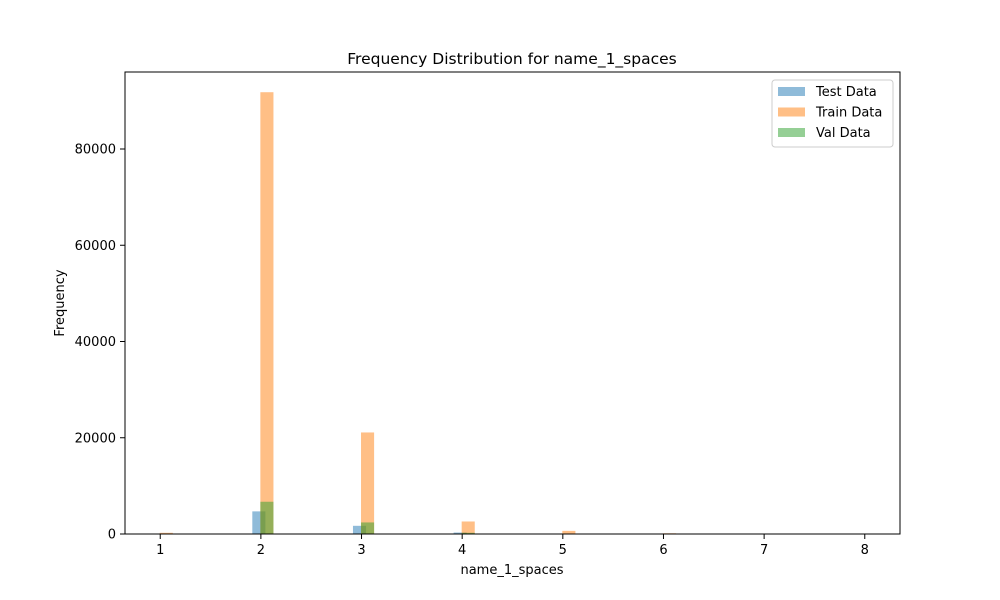  Describe the element at coordinates (361, 550) in the screenshot. I see `x-tick-label: 3` at that location.